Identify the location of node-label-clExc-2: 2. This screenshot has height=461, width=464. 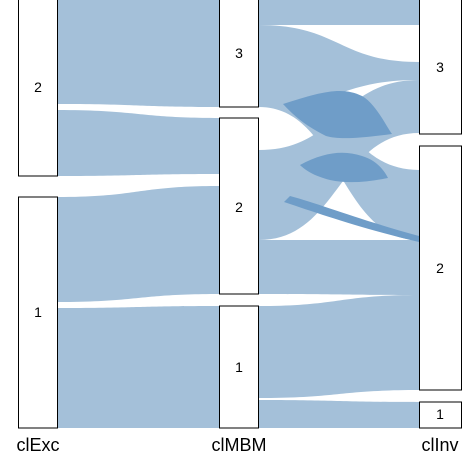
(38, 87).